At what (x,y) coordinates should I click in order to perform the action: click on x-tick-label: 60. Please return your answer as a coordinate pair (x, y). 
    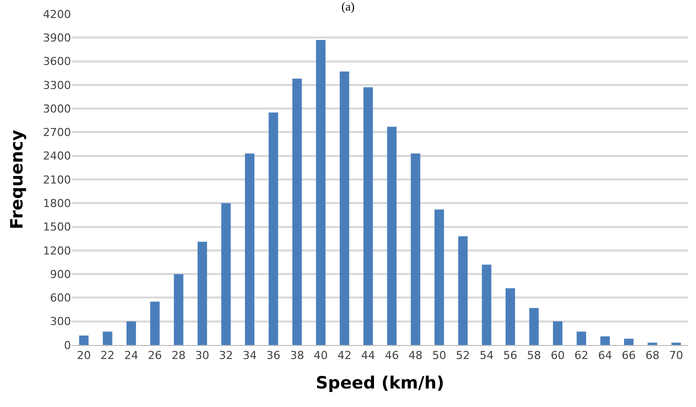
    Looking at the image, I should click on (557, 355).